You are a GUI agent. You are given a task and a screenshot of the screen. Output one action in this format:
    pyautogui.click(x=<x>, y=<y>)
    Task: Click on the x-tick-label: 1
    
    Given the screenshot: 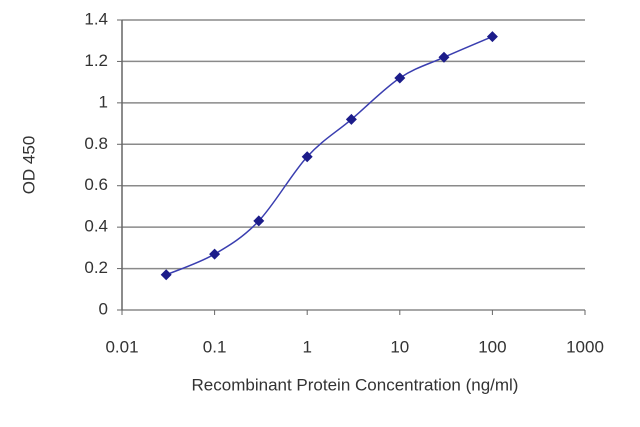 What is the action you would take?
    pyautogui.click(x=306, y=346)
    